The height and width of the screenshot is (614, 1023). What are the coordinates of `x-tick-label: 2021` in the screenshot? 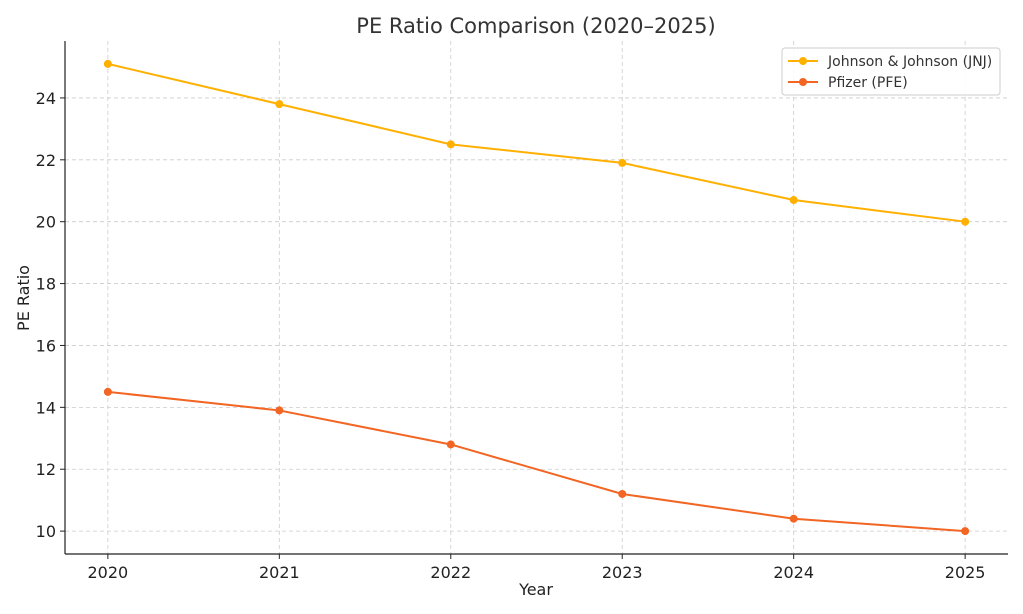 It's located at (279, 572).